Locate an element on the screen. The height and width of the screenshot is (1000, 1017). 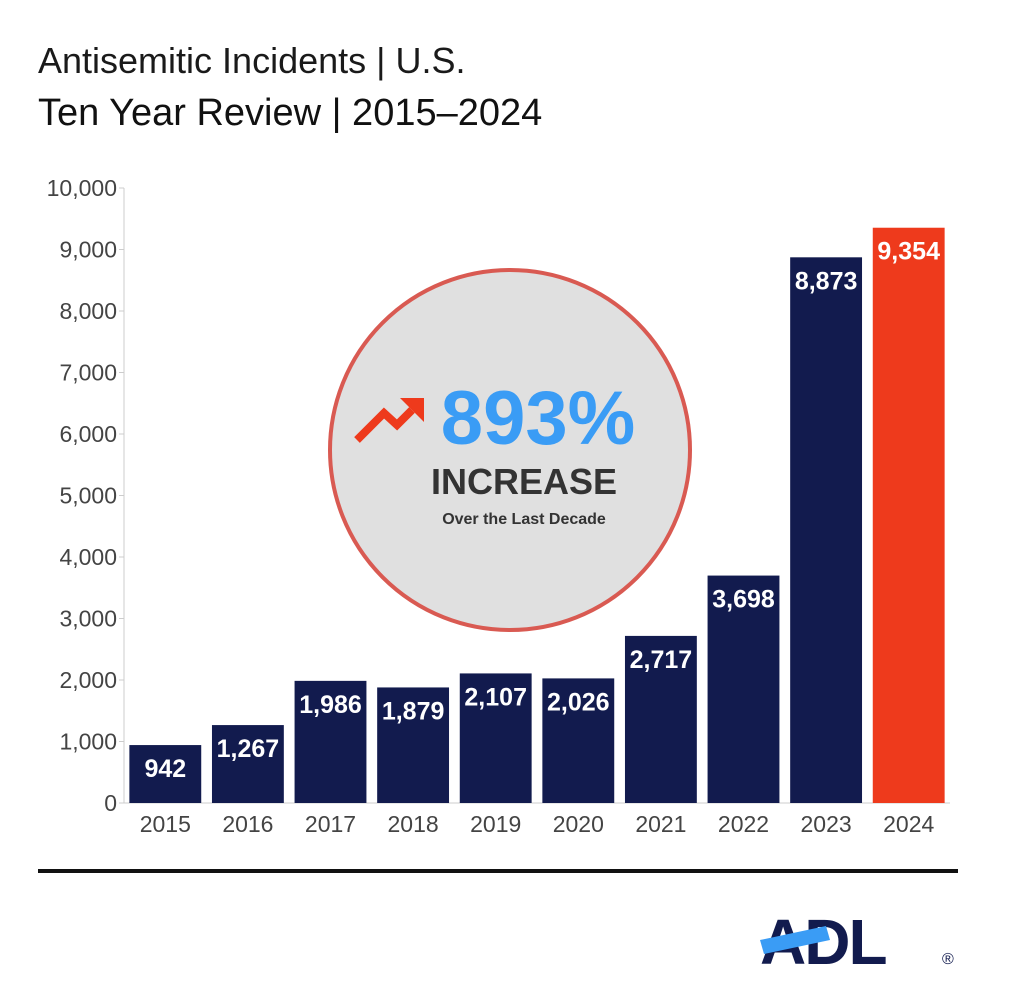
x-tick-label: 2019 is located at coordinates (495, 824).